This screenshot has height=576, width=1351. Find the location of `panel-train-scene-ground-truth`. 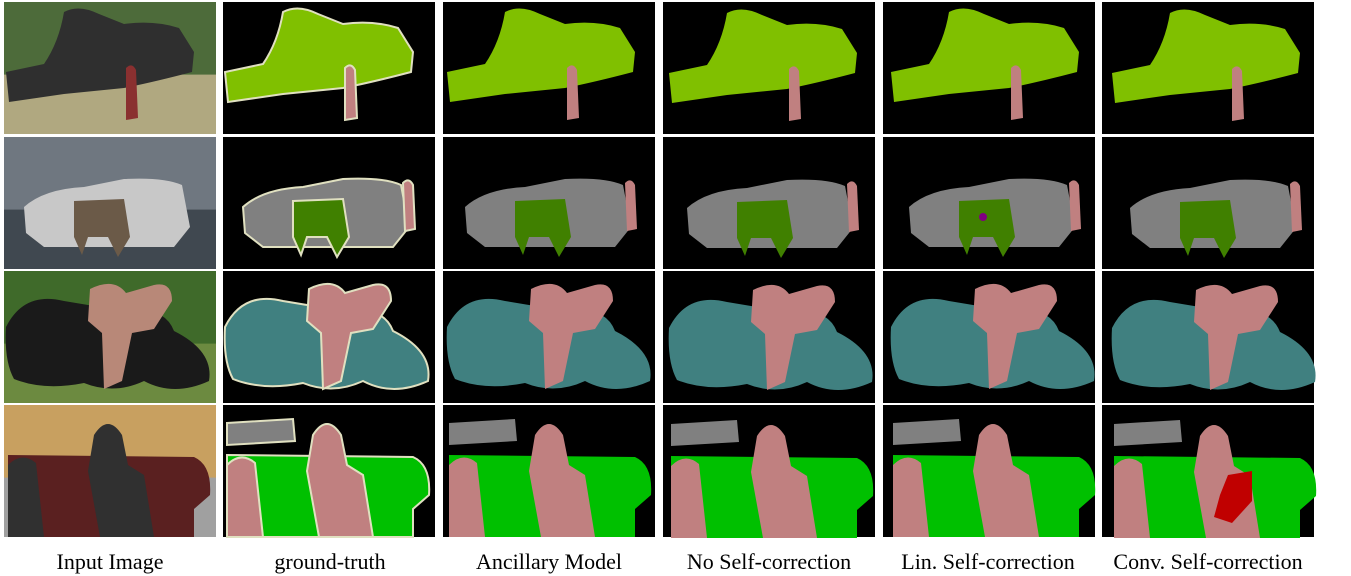

panel-train-scene-ground-truth is located at coordinates (329, 68).